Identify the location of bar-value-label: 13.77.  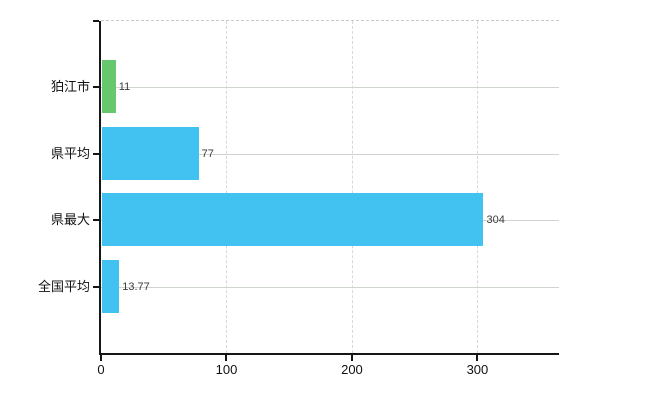
(136, 286).